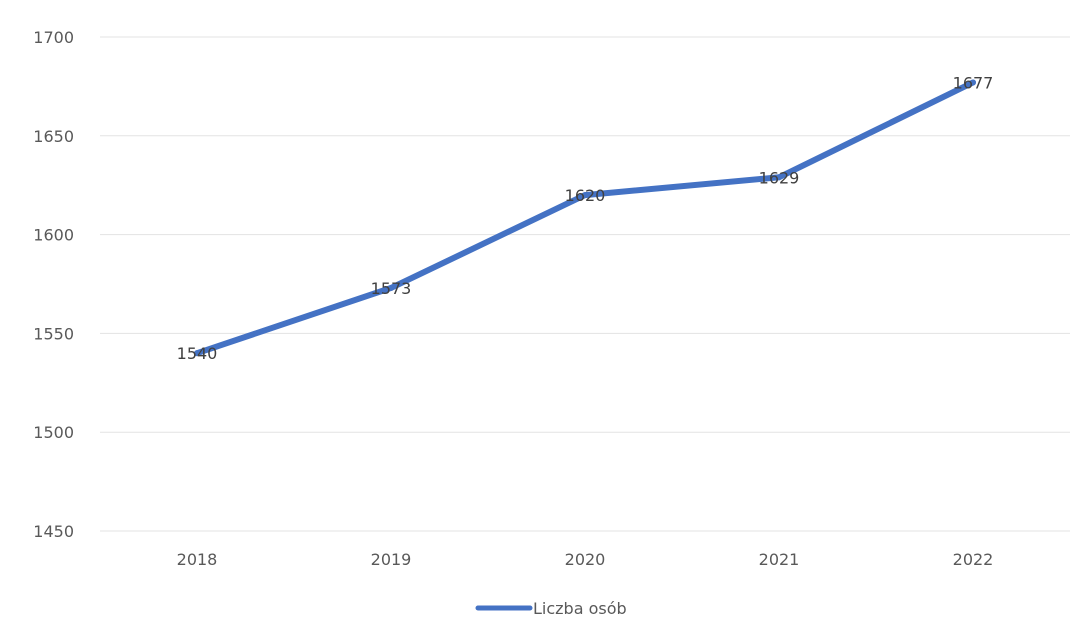  I want to click on y-tick-label: 1550, so click(53, 333).